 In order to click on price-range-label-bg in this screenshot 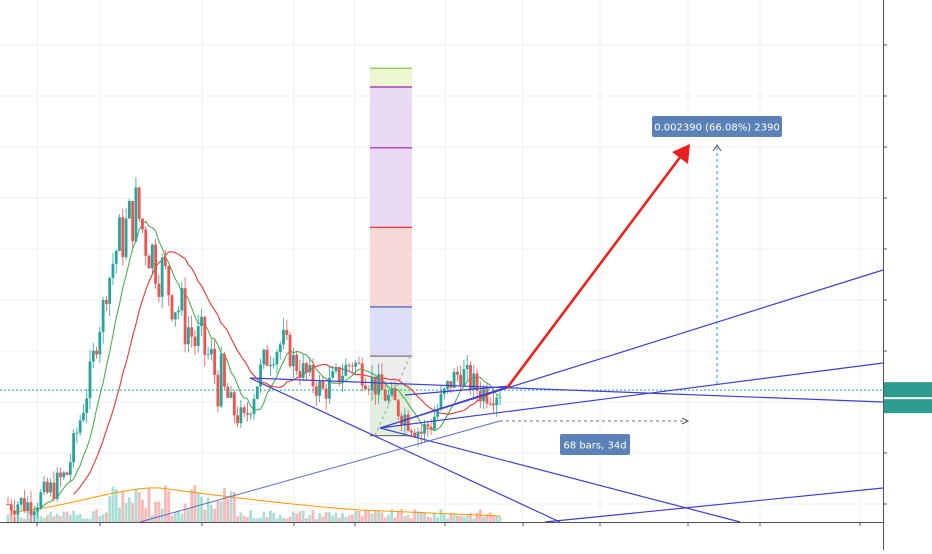, I will do `click(717, 126)`.